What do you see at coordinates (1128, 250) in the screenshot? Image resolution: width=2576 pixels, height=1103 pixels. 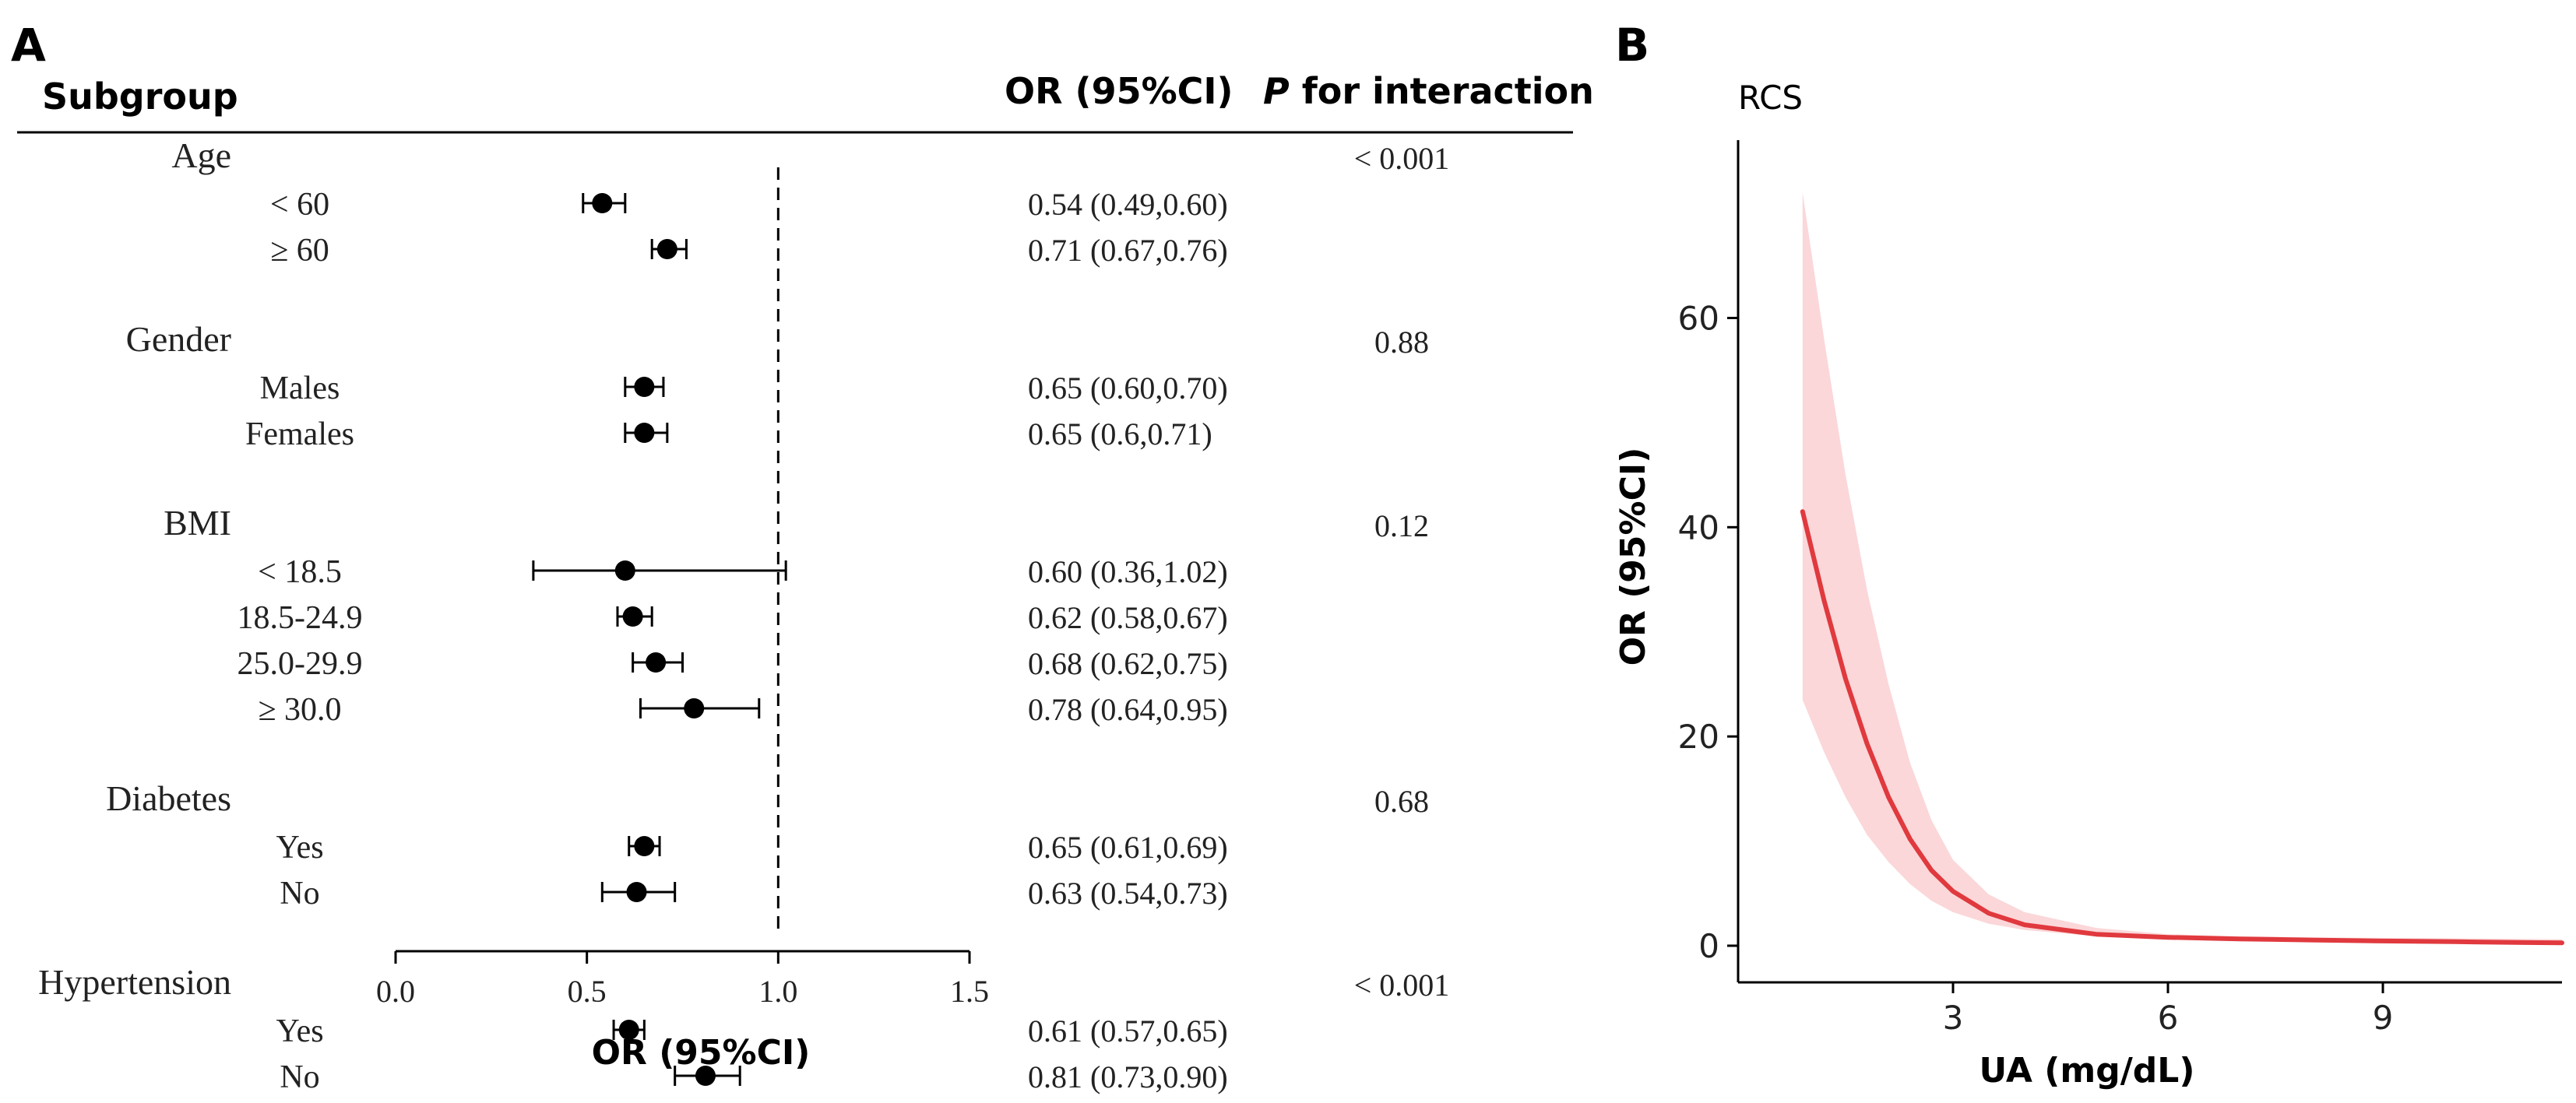 I see `or-ci-text: 0.71 (0.67,0.76)` at bounding box center [1128, 250].